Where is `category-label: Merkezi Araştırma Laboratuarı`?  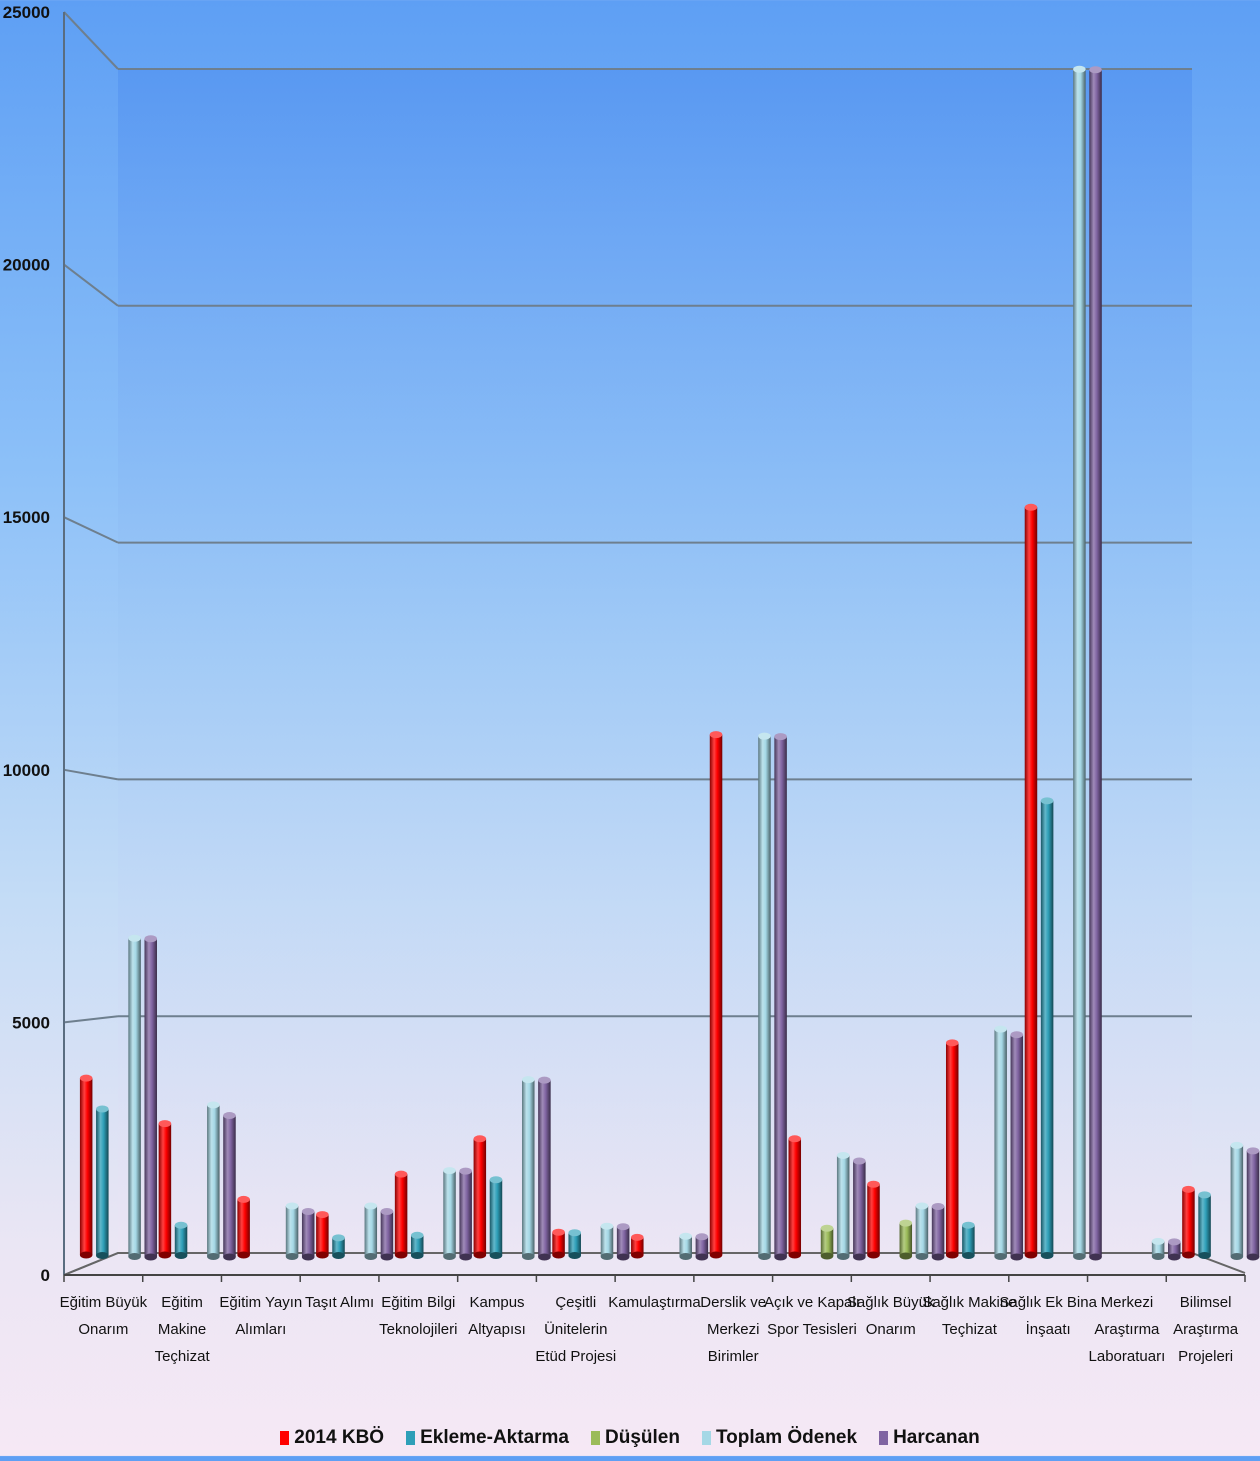 category-label: Merkezi Araştırma Laboratuarı is located at coordinates (1127, 1329).